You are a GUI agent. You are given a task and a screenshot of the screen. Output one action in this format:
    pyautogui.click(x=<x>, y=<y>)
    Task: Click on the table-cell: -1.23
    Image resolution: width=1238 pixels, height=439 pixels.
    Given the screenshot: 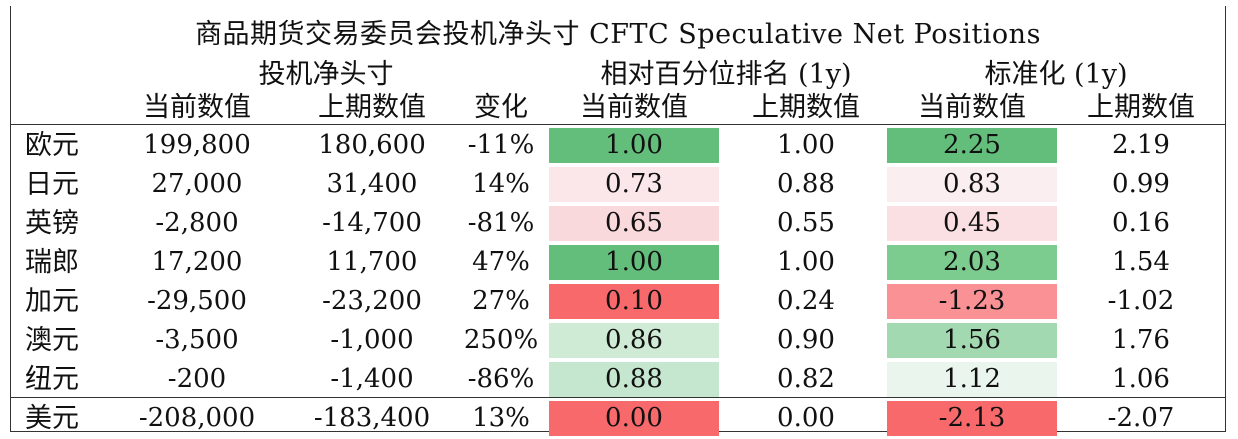 What is the action you would take?
    pyautogui.click(x=972, y=301)
    